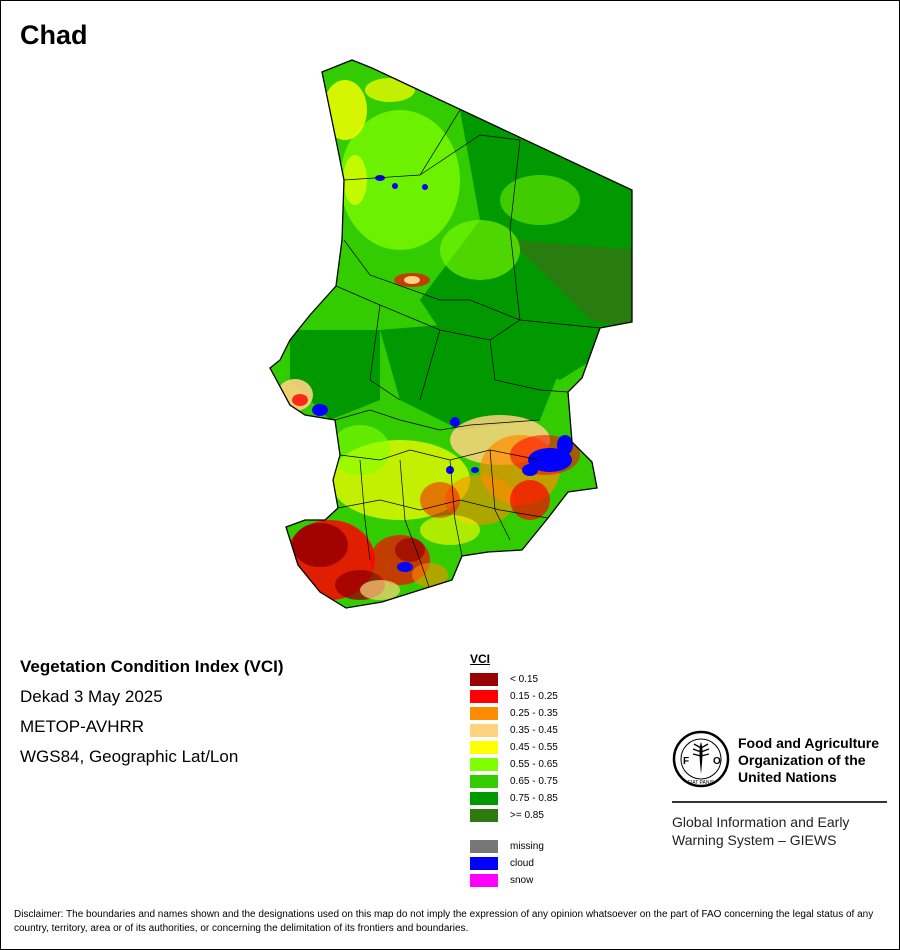 This screenshot has height=950, width=900. I want to click on dekad-label: Dekad 3 May 2025, so click(91, 696).